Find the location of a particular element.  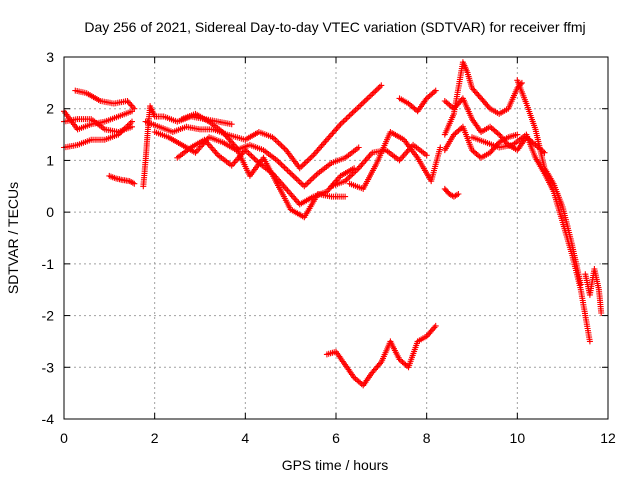

x-tick-label: 10 is located at coordinates (518, 438).